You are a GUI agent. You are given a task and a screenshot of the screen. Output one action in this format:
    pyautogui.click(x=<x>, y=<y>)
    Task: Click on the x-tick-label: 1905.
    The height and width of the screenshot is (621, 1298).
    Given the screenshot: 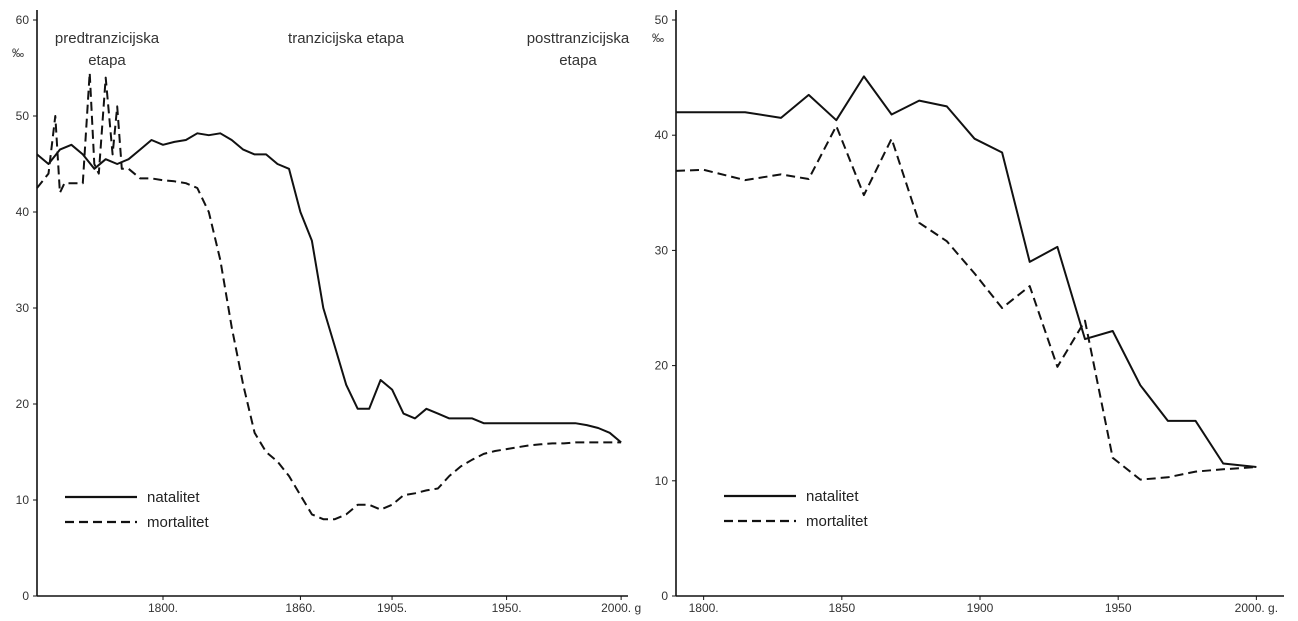 What is the action you would take?
    pyautogui.click(x=392, y=608)
    